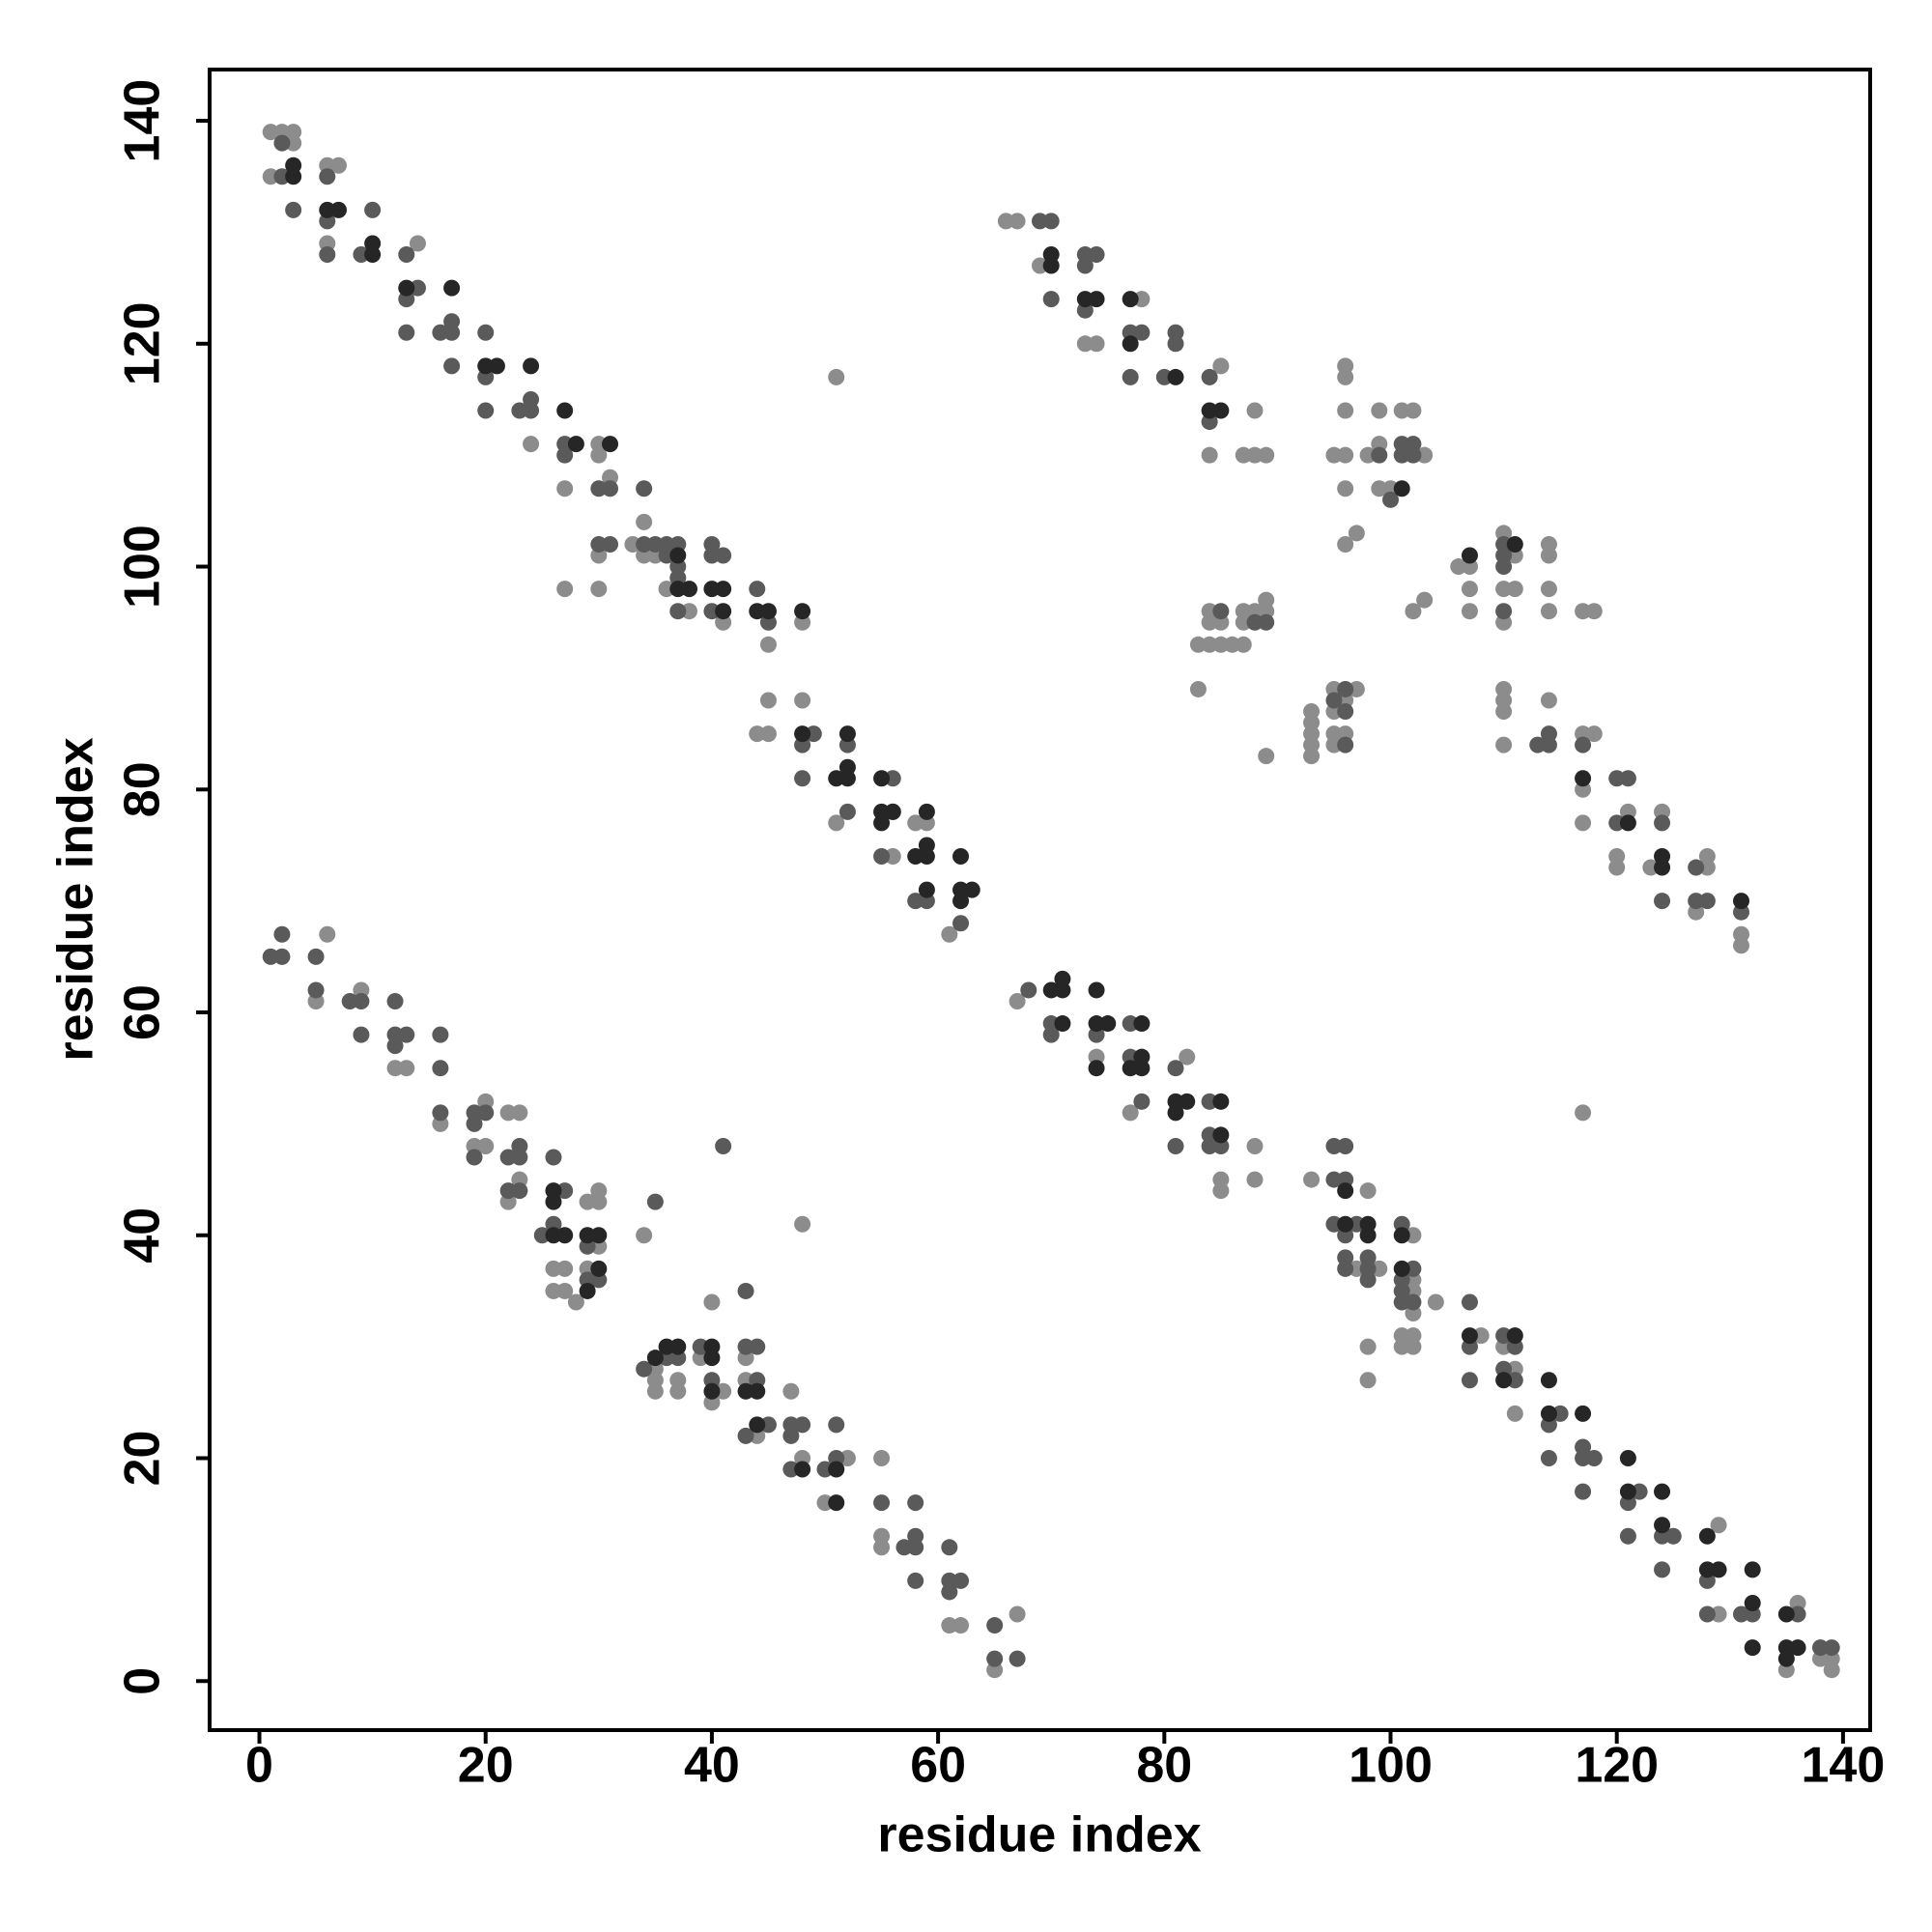  I want to click on x-tick-label: 80, so click(1164, 1766).